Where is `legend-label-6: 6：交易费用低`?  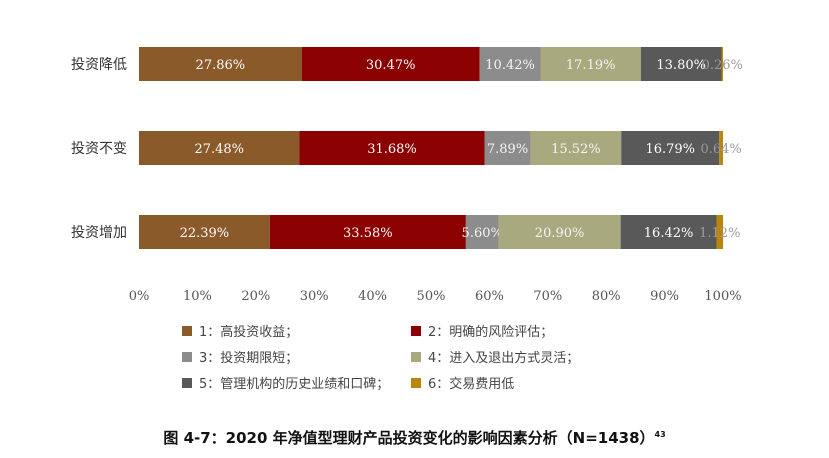 legend-label-6: 6：交易费用低 is located at coordinates (471, 384).